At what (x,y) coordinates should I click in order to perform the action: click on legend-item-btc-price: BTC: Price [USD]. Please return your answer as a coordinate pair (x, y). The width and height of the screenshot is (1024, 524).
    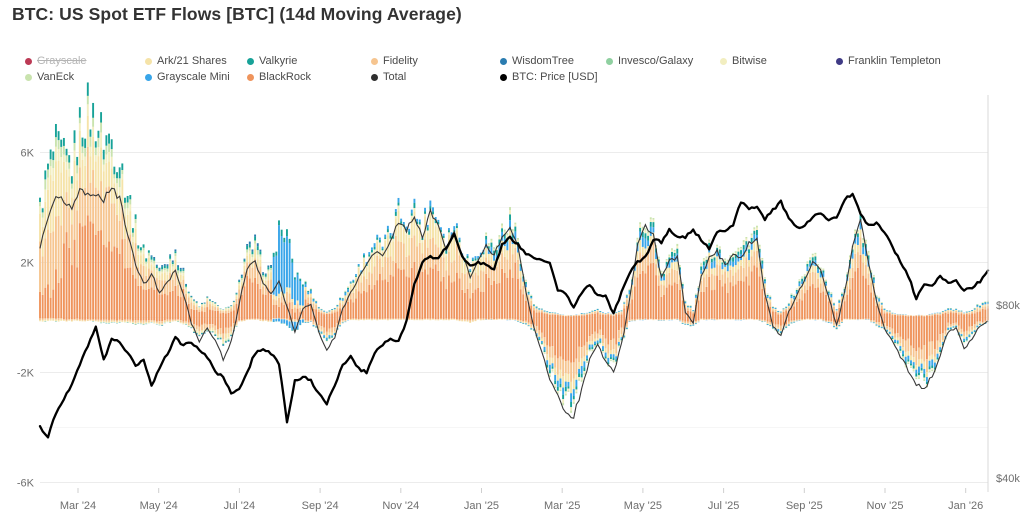
    Looking at the image, I should click on (549, 77).